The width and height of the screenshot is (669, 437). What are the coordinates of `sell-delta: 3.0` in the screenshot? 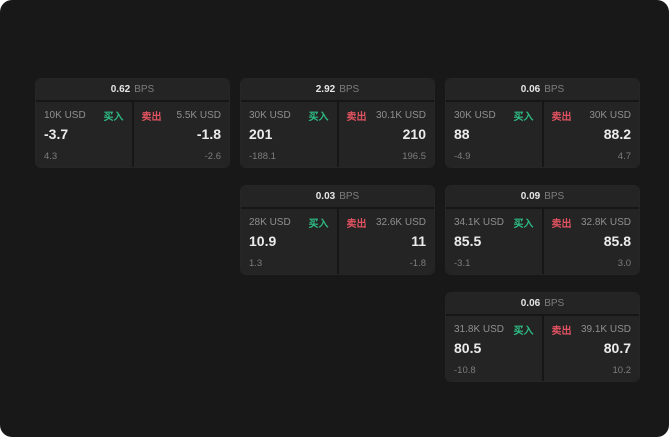 It's located at (624, 263).